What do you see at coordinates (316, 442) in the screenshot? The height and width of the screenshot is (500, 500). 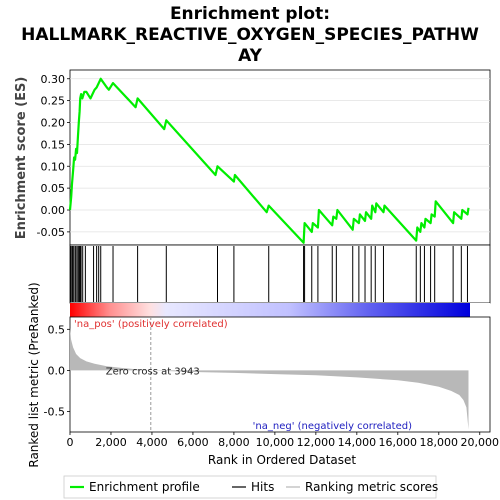 I see `metric-xtick-label: 12,000` at bounding box center [316, 442].